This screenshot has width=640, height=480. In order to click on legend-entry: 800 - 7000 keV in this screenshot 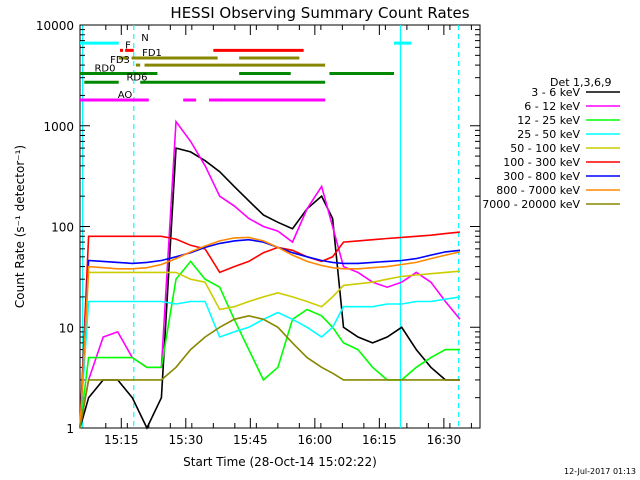, I will do `click(538, 190)`.